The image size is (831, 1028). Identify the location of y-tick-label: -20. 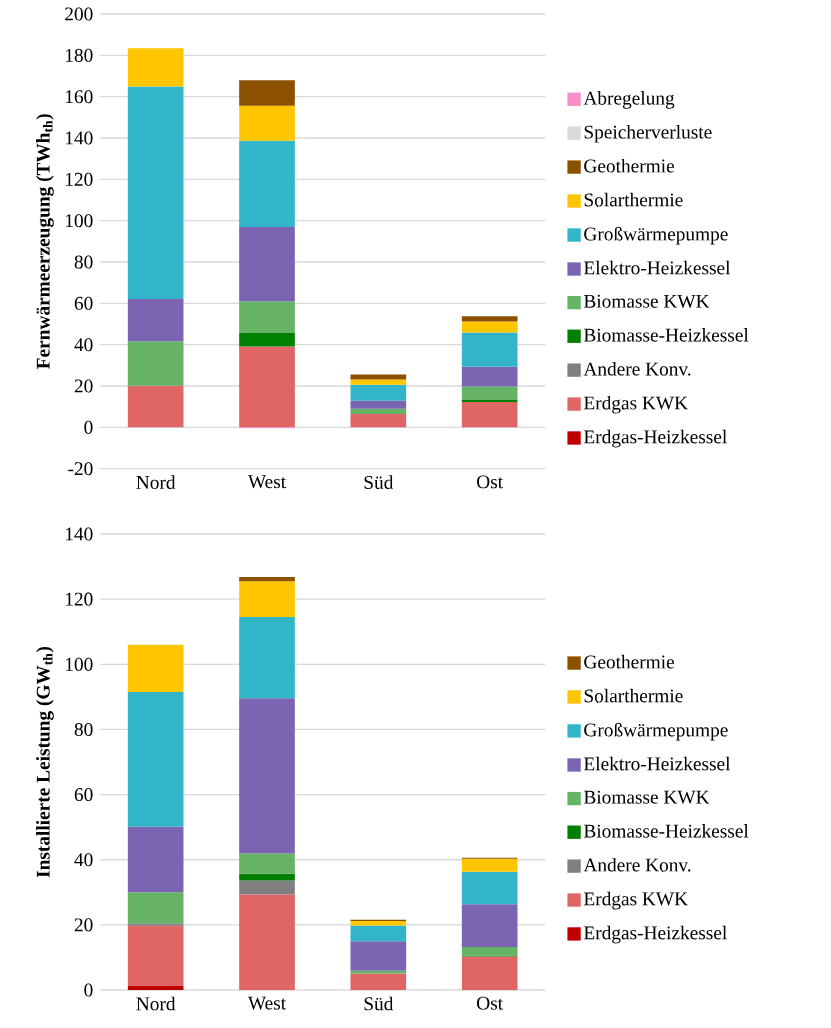
(80, 469).